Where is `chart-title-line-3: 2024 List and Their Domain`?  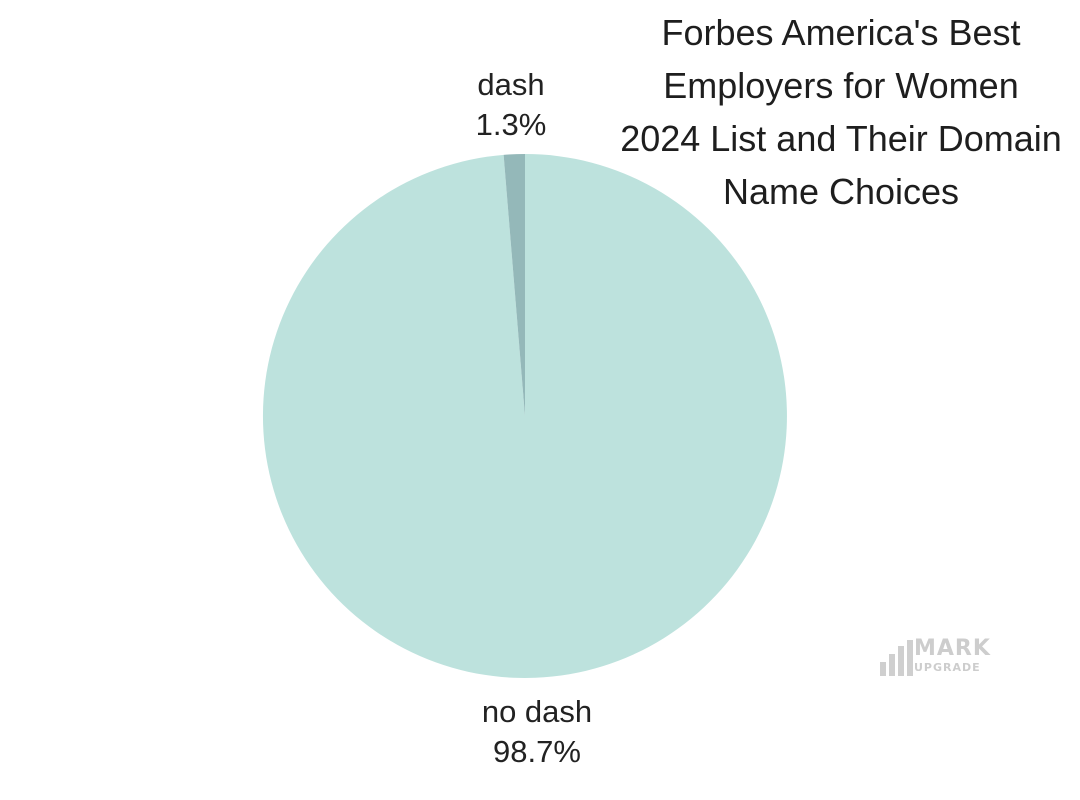
chart-title-line-3: 2024 List and Their Domain is located at coordinates (841, 138).